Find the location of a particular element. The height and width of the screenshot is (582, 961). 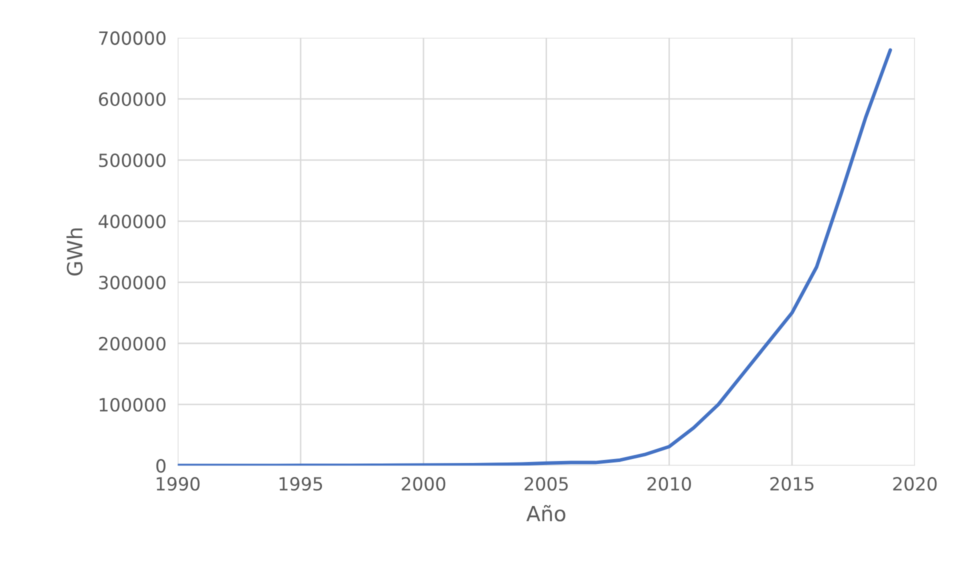

y-tick-label: 0 is located at coordinates (161, 466).